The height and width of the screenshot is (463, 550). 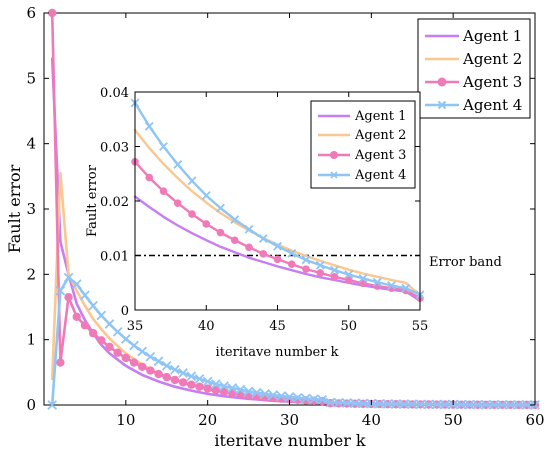 What do you see at coordinates (135, 326) in the screenshot?
I see `inset-x-tick-label: 35` at bounding box center [135, 326].